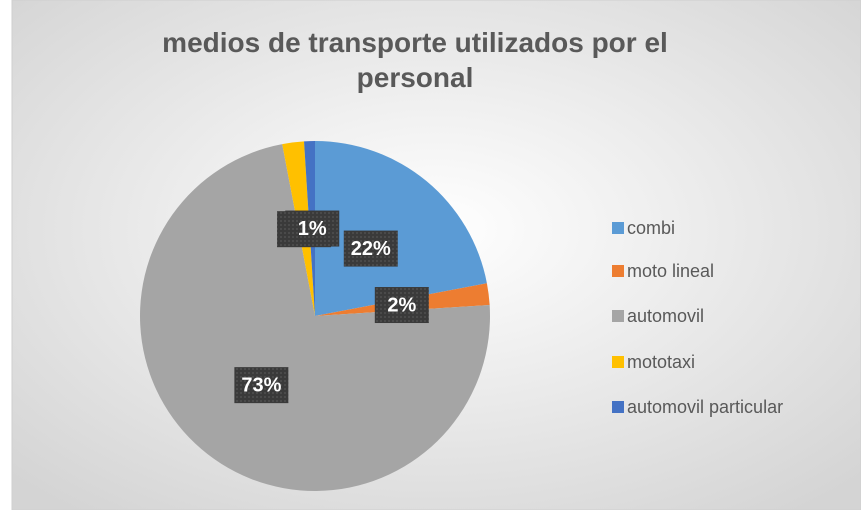  I want to click on pie-slice, so click(401, 228).